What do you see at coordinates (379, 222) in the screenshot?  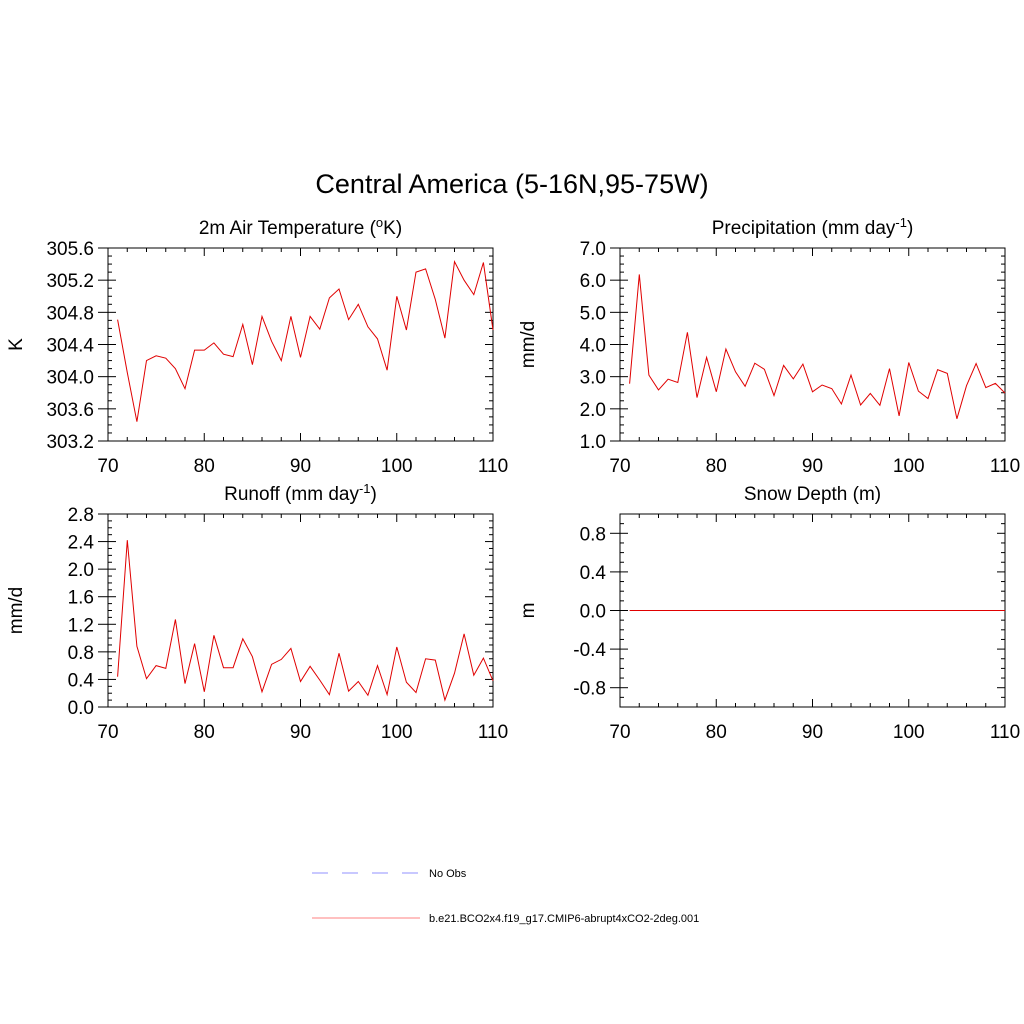 I see `panel-title-sup: o` at bounding box center [379, 222].